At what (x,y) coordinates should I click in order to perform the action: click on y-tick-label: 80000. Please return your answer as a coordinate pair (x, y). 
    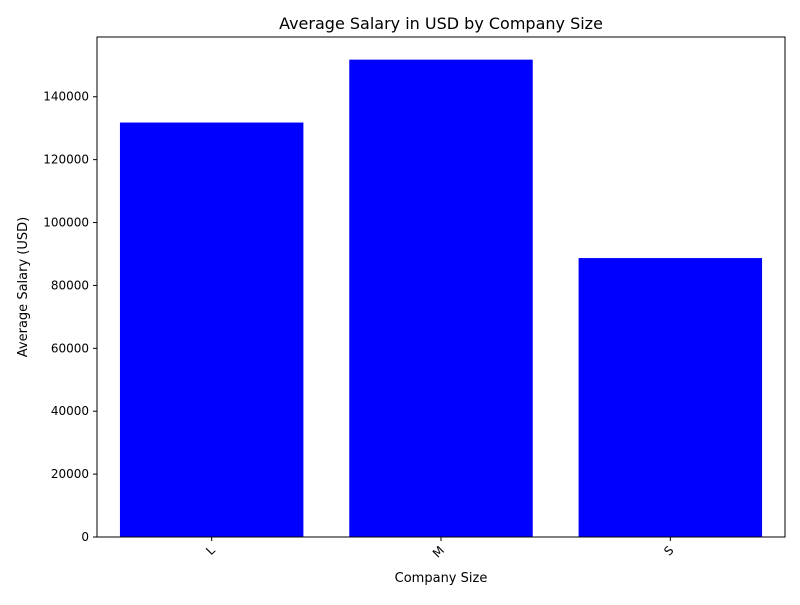
    Looking at the image, I should click on (70, 285).